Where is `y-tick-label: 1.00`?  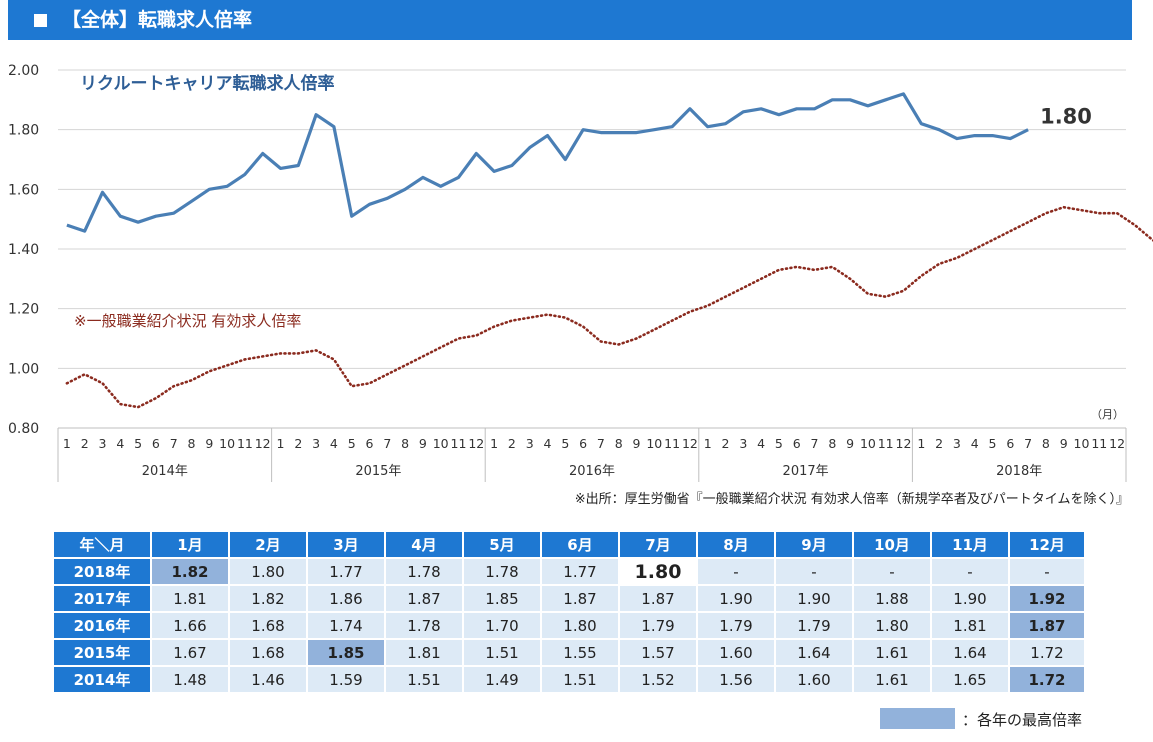 y-tick-label: 1.00 is located at coordinates (23, 369).